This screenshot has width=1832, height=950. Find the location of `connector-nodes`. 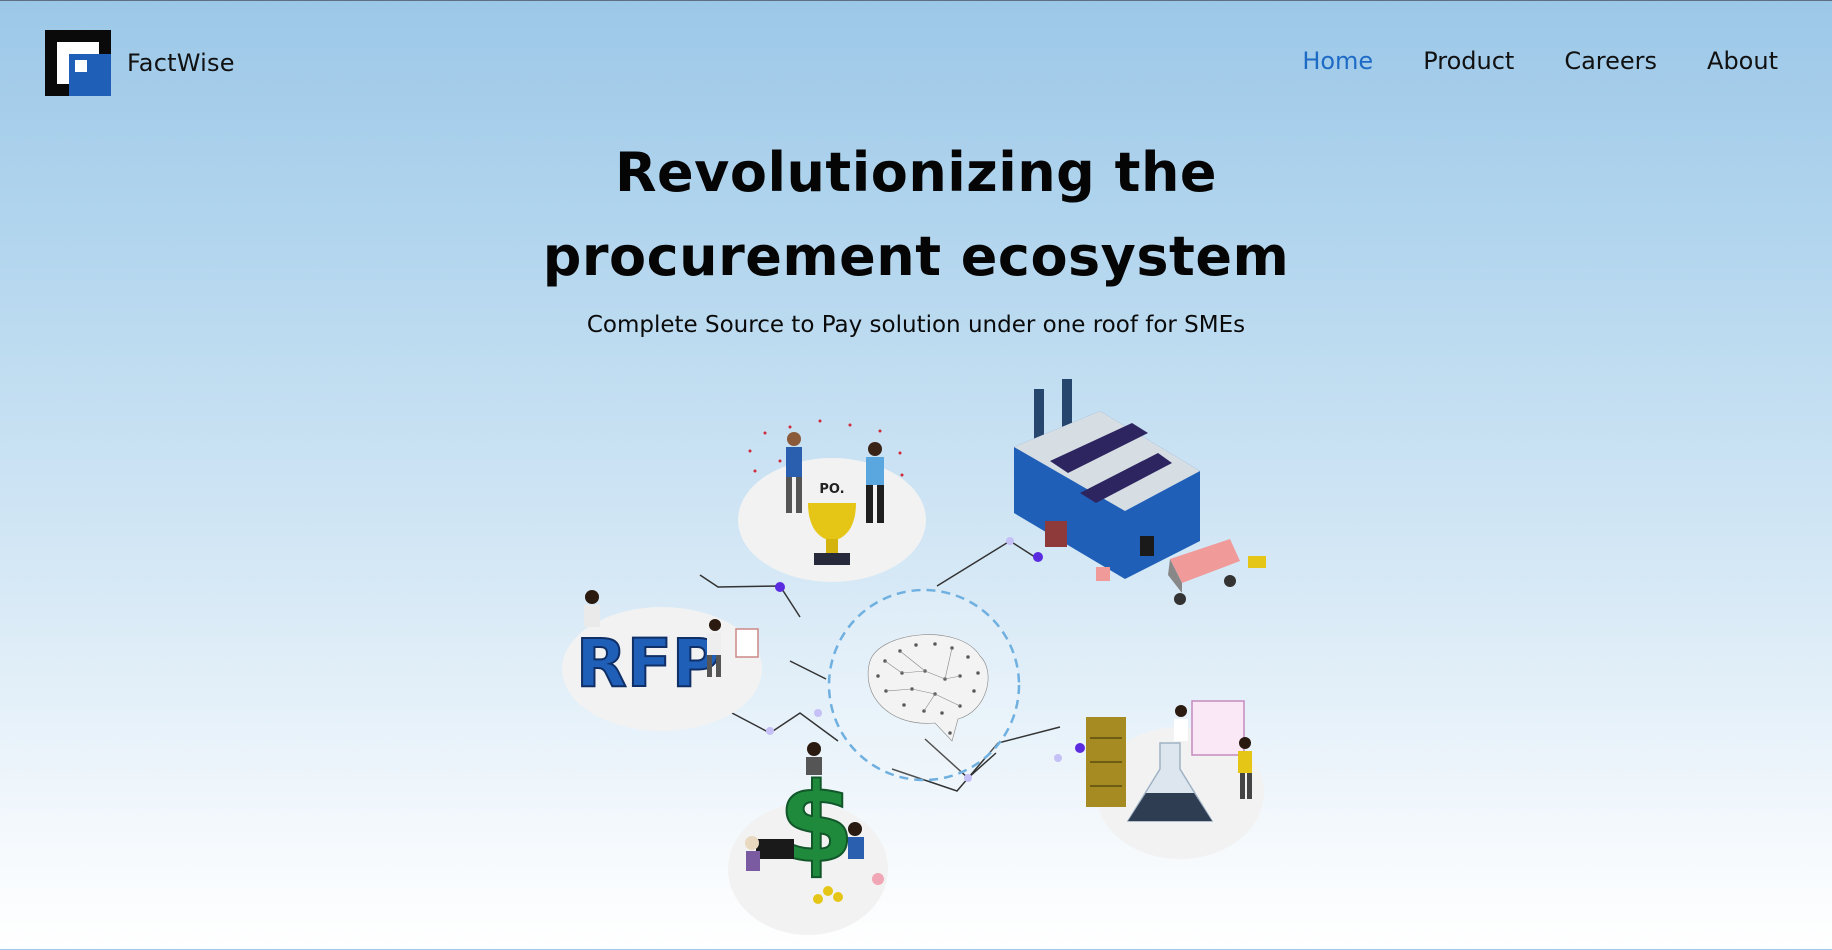

connector-nodes is located at coordinates (925, 659).